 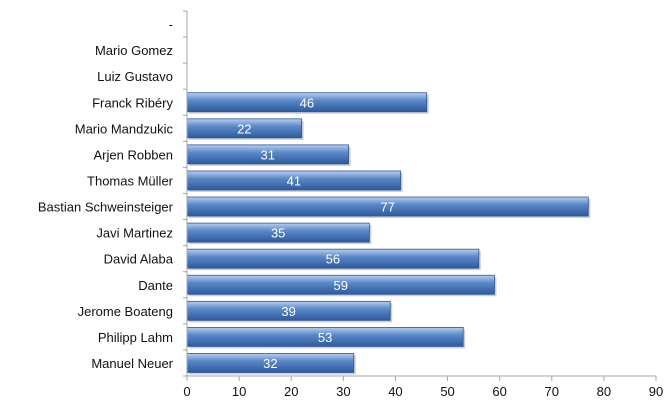 What do you see at coordinates (135, 76) in the screenshot?
I see `category-label: Luiz Gustavo` at bounding box center [135, 76].